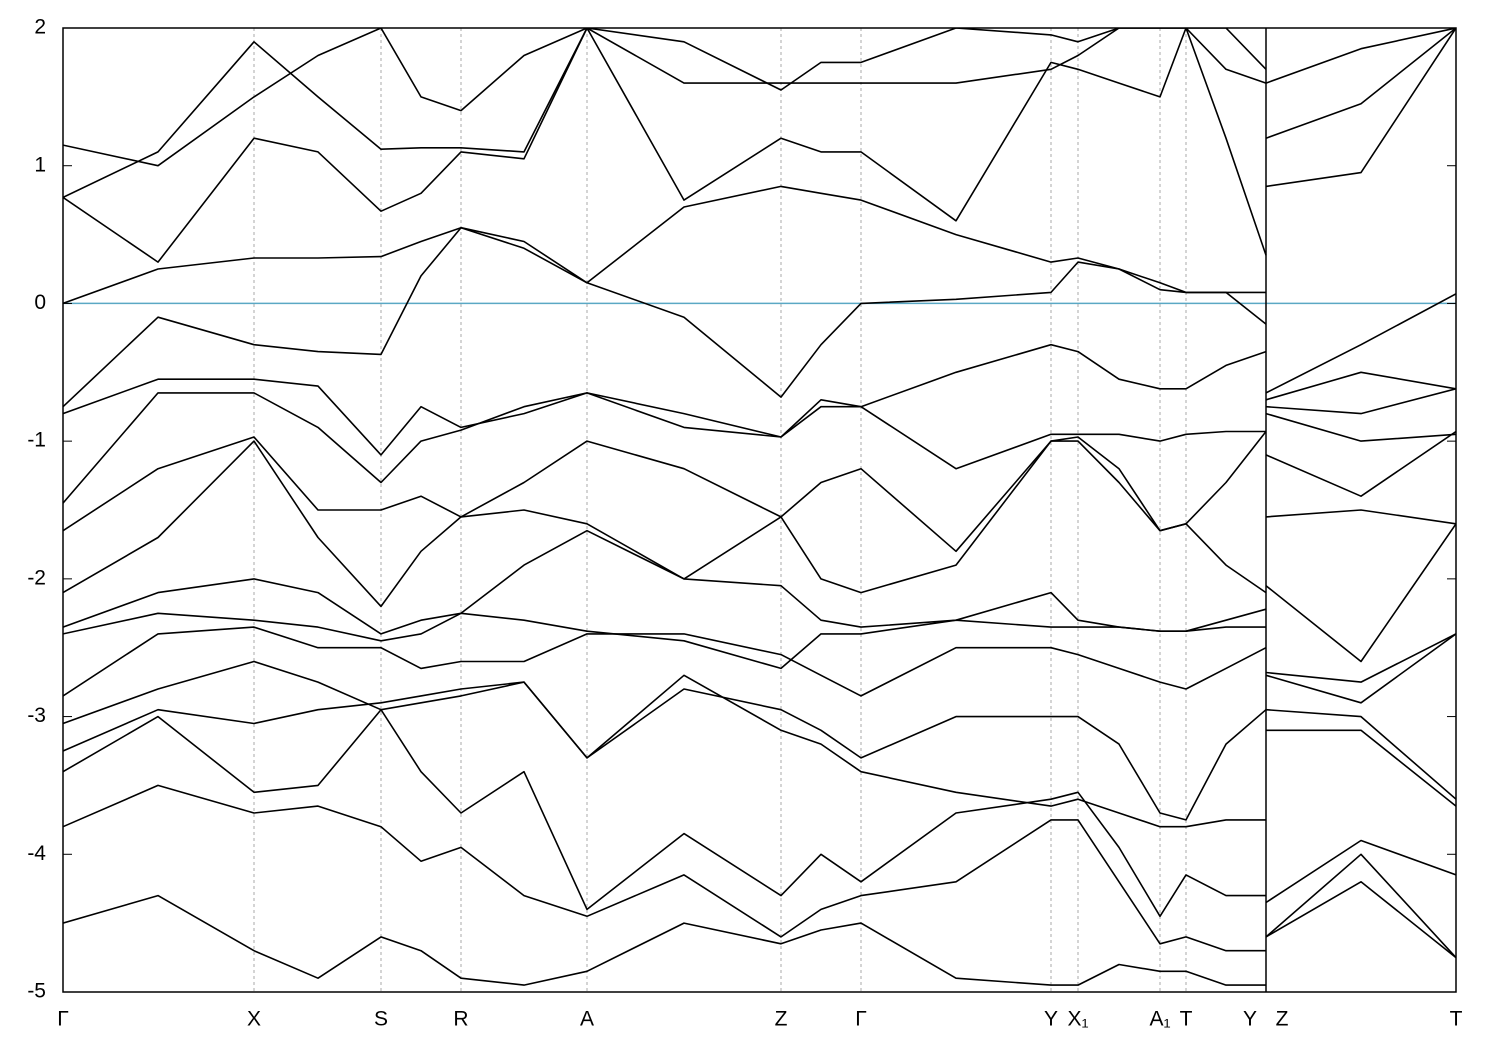  I want to click on x-tick-label: X₁, so click(1077, 1019).